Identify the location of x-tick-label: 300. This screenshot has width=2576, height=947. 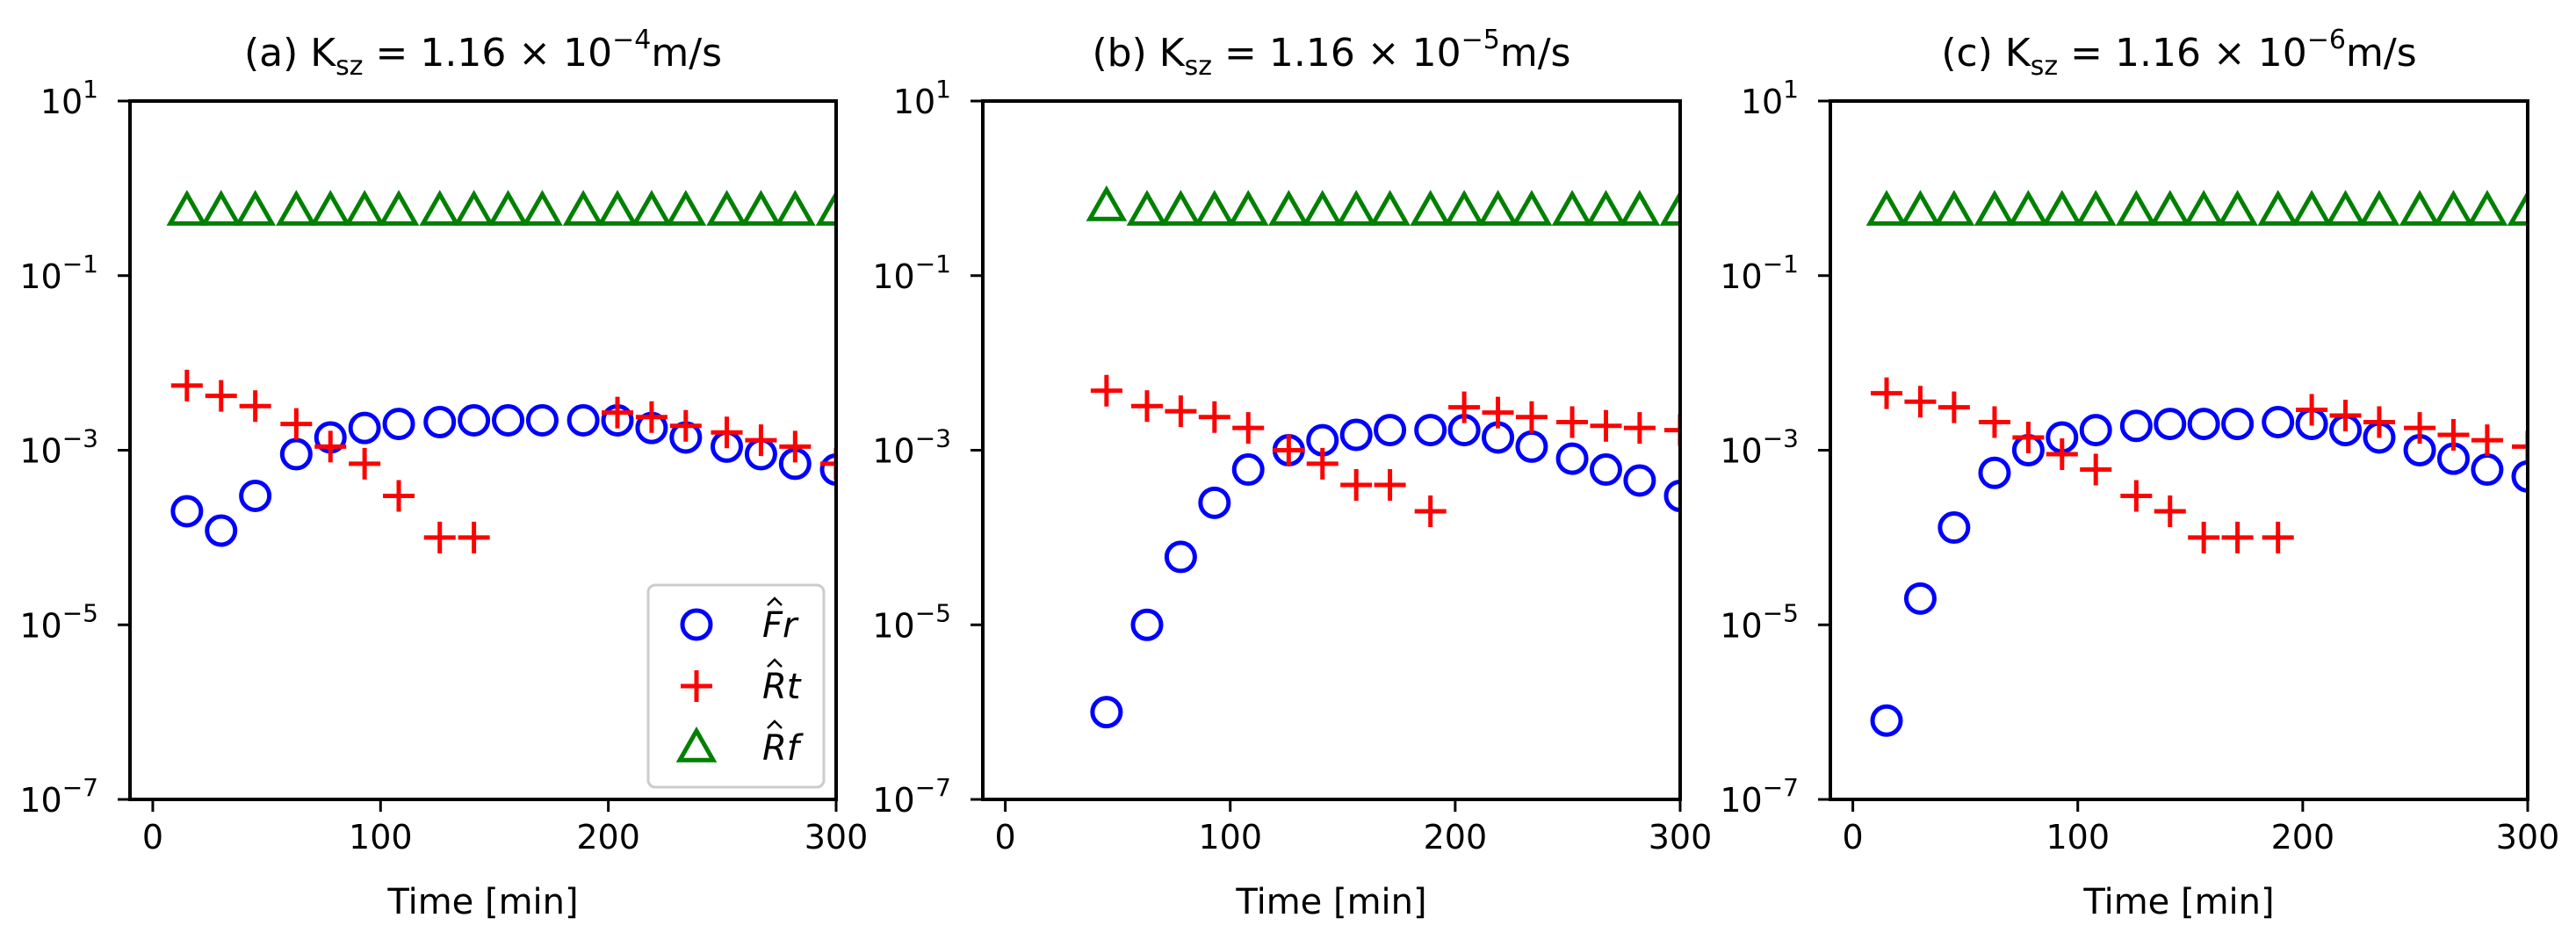
(2528, 837).